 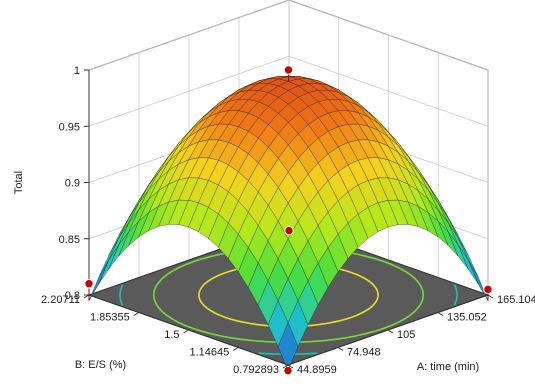 What do you see at coordinates (256, 370) in the screenshot?
I see `y-tick-label: 0.792893` at bounding box center [256, 370].